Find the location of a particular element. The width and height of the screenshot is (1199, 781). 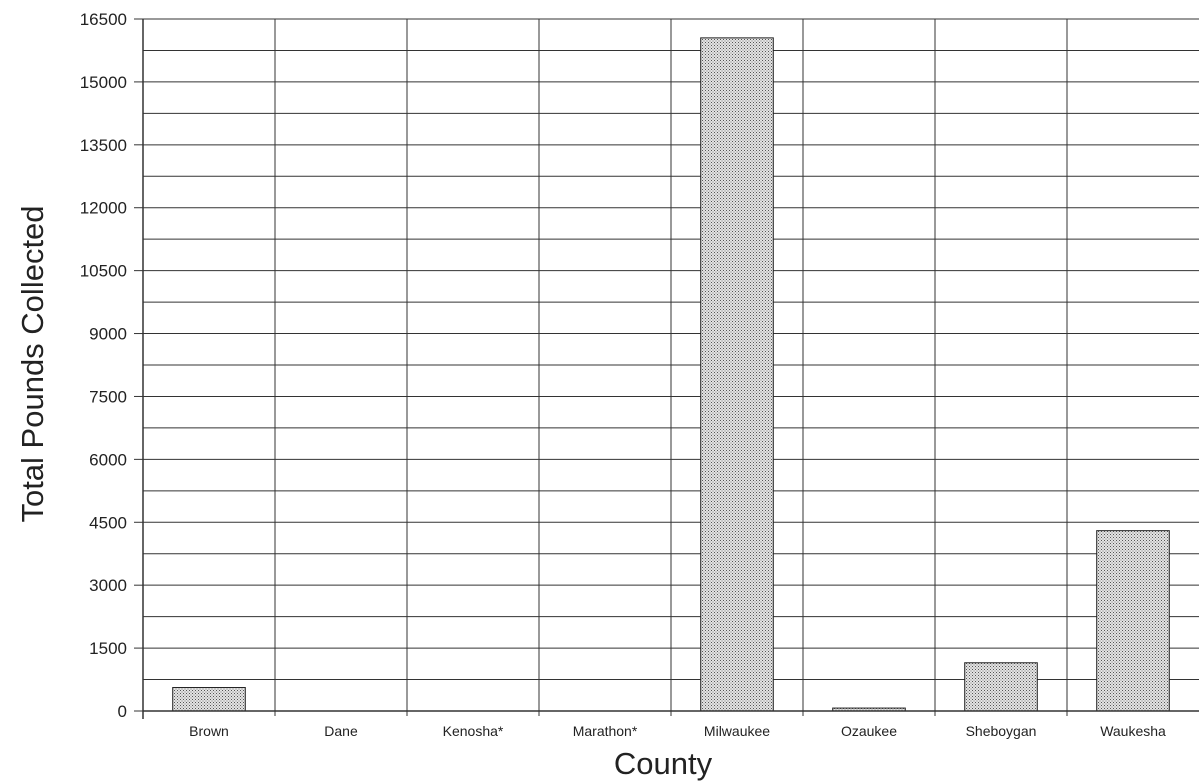

x-tick-label: Waukesha is located at coordinates (1133, 731).